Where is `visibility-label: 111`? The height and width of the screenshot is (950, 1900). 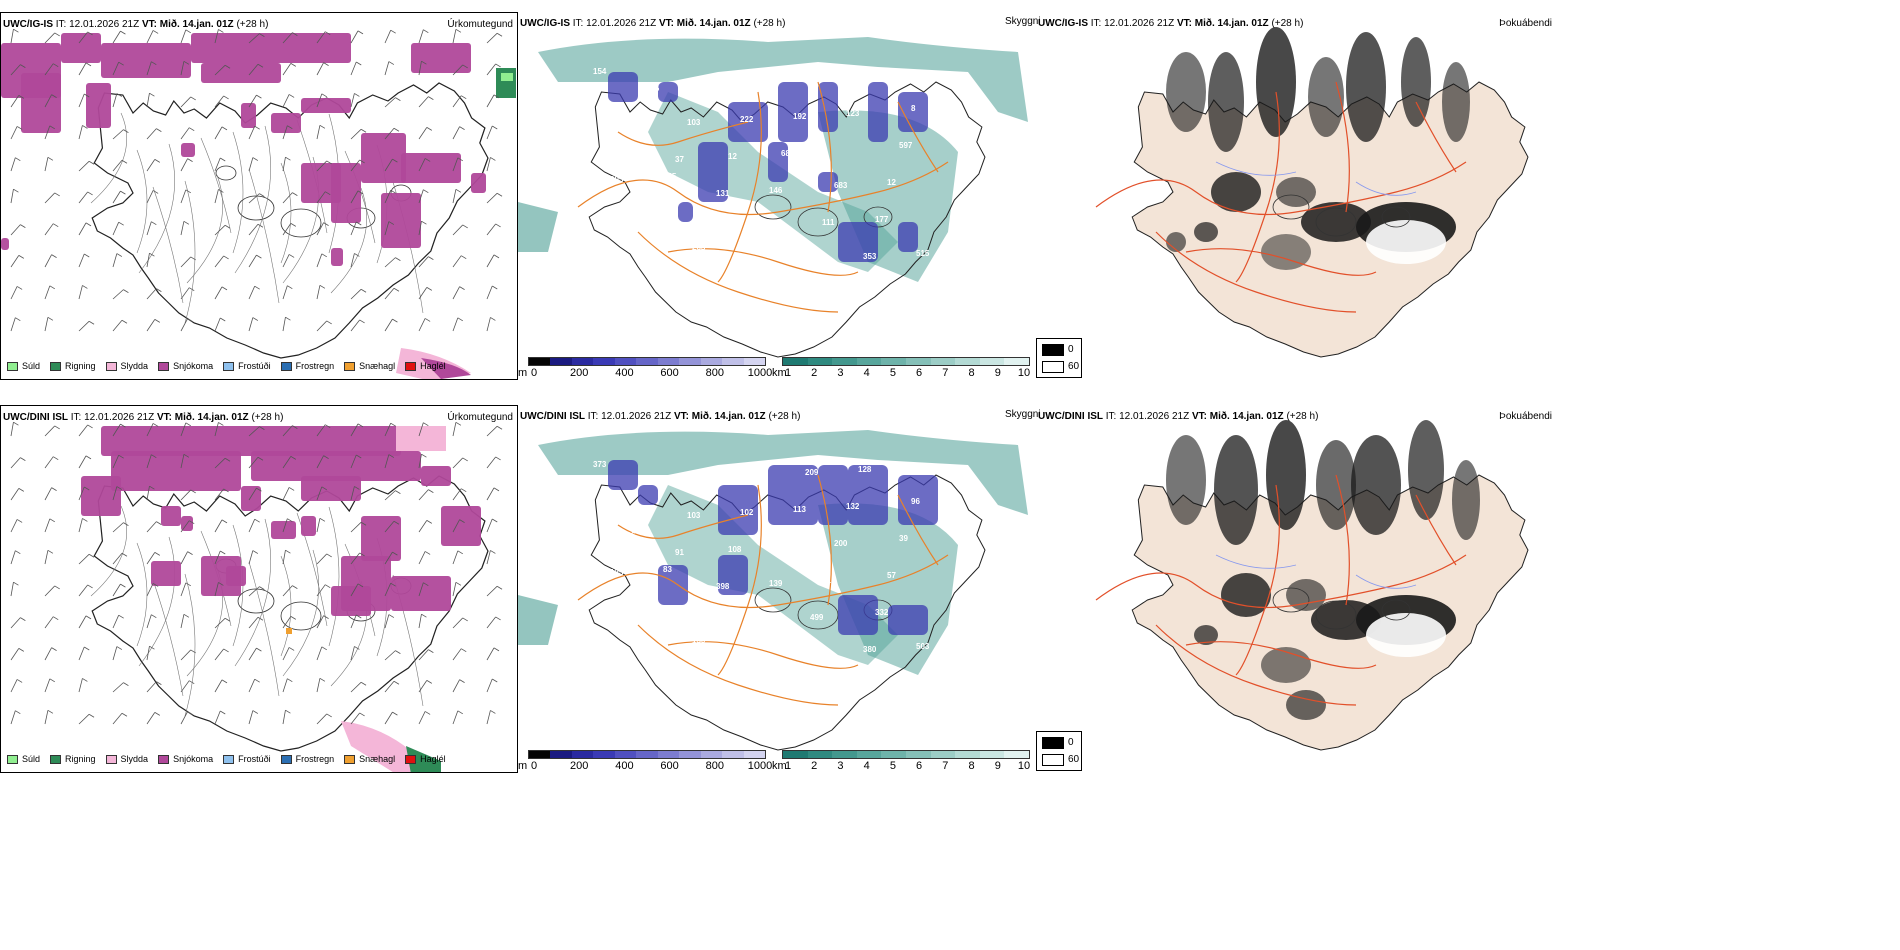 visibility-label: 111 is located at coordinates (604, 609).